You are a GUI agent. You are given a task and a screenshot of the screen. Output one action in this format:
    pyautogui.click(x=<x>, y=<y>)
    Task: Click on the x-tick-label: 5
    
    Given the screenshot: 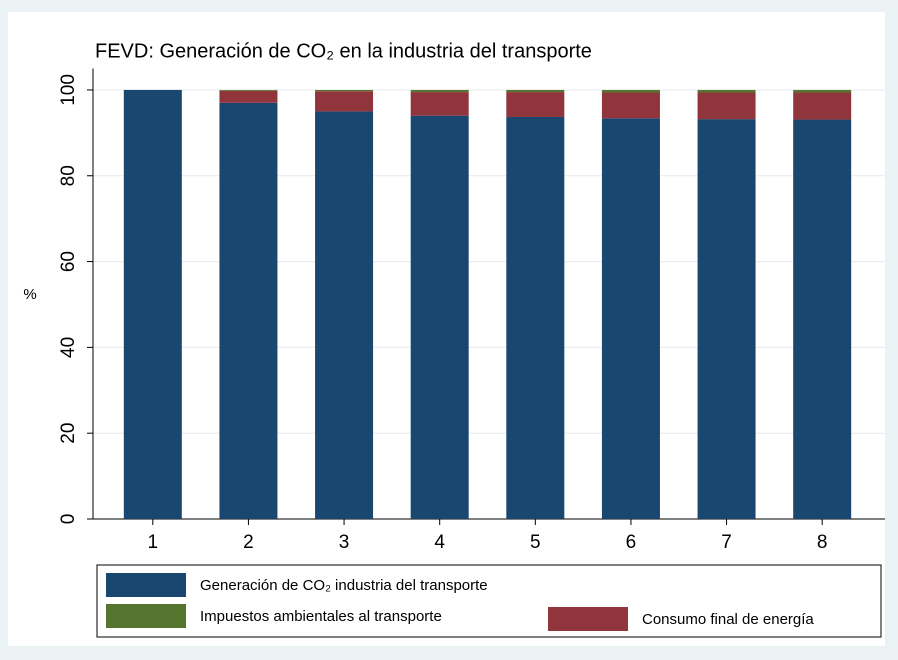 What is the action you would take?
    pyautogui.click(x=535, y=542)
    